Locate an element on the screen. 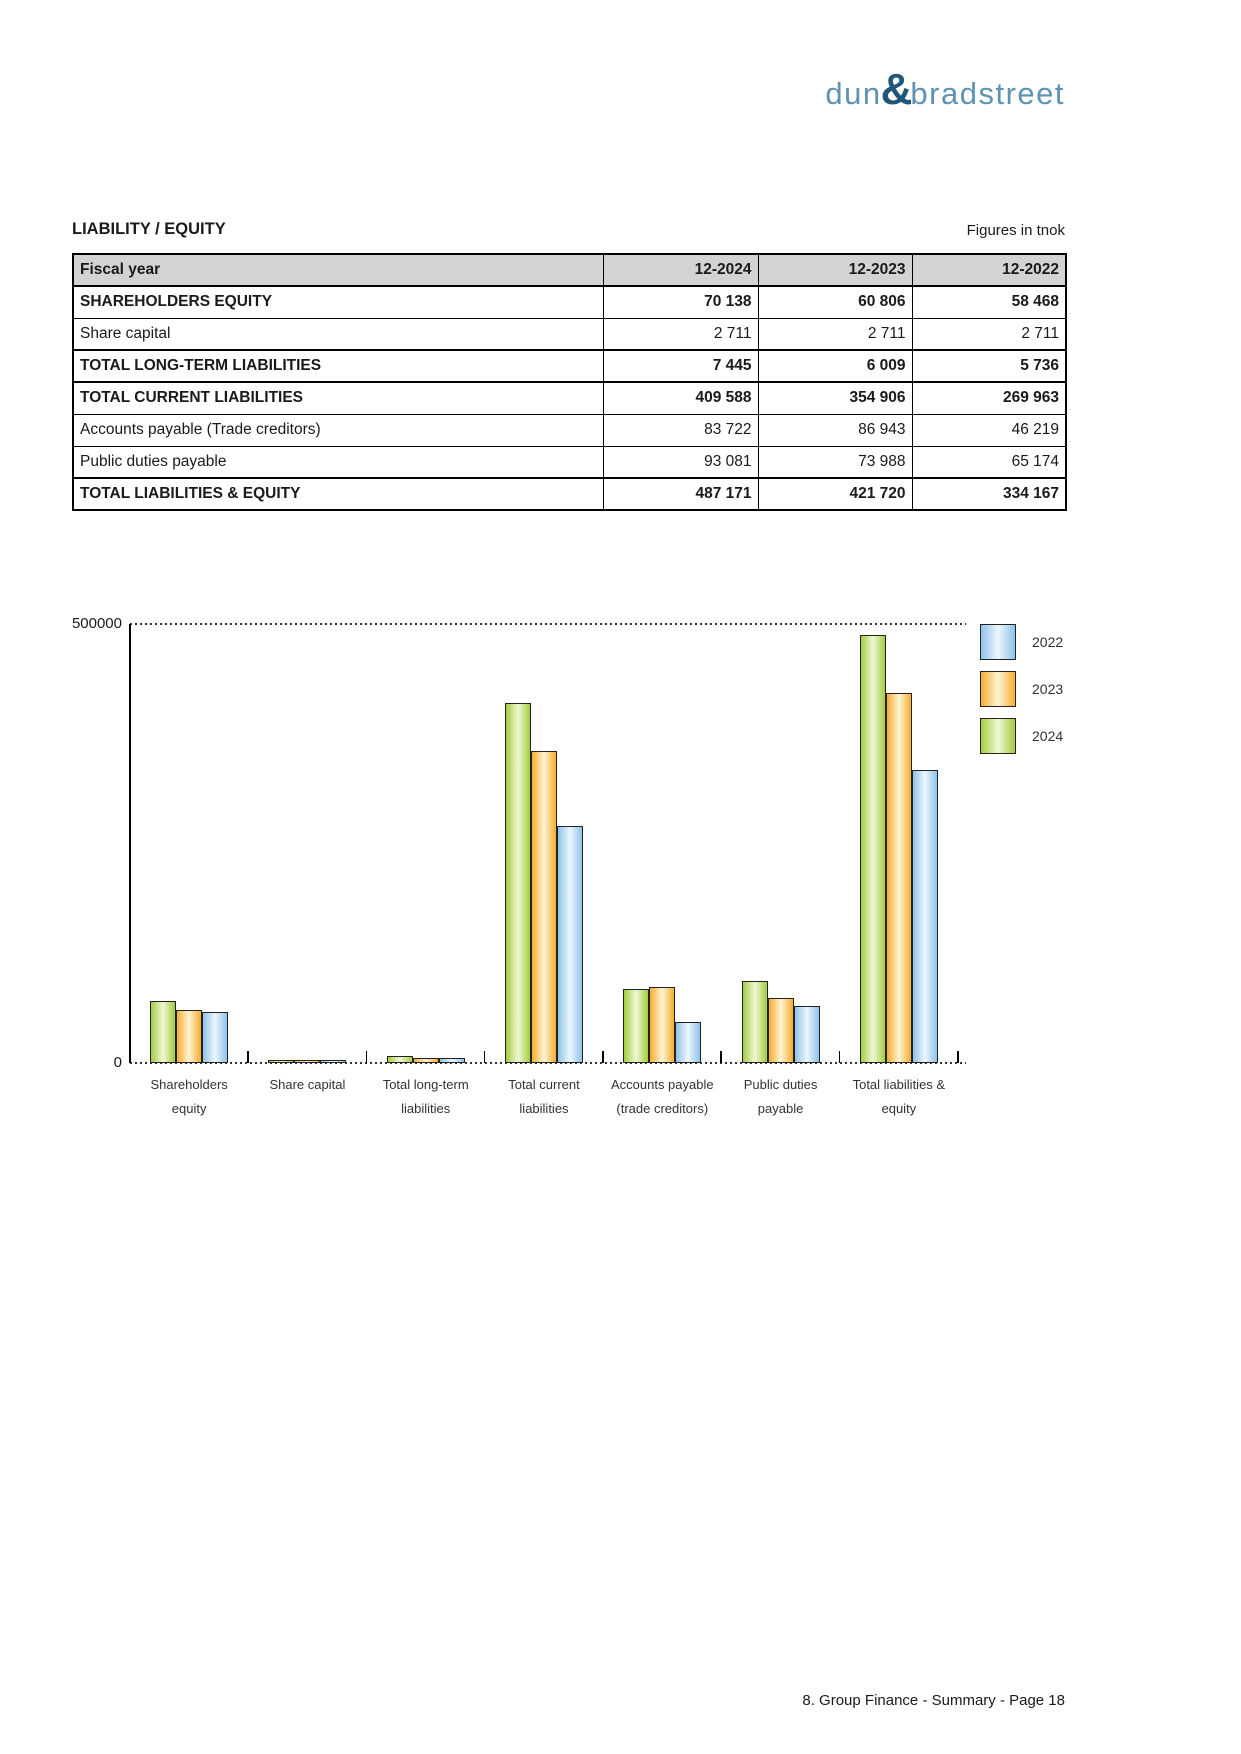  cell-value: 58 468 is located at coordinates (989, 302).